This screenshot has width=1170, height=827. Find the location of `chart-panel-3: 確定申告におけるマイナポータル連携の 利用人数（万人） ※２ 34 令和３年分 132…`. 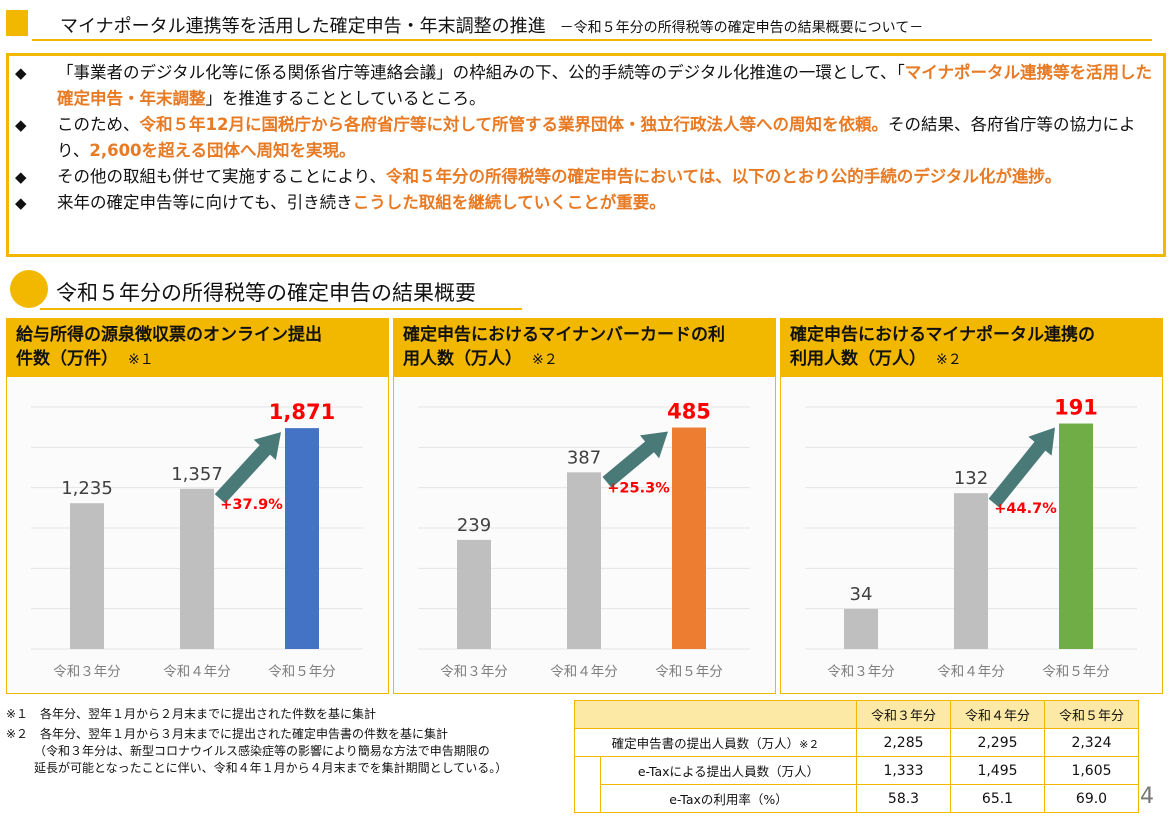

chart-panel-3: 確定申告におけるマイナポータル連携の 利用人数（万人） ※２ 34 令和３年分 132… is located at coordinates (971, 506).